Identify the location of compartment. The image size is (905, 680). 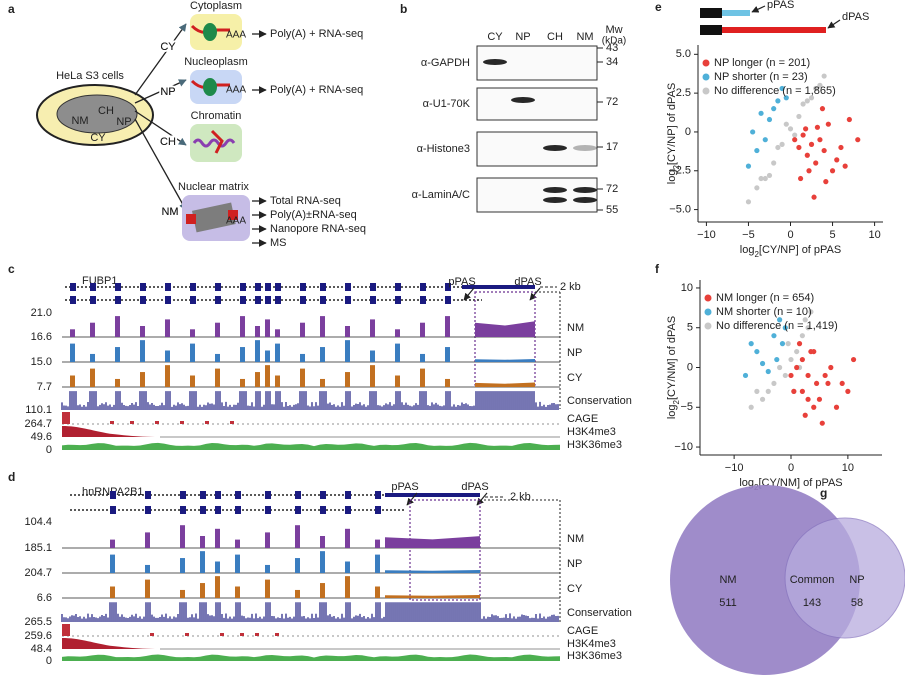
(216, 143).